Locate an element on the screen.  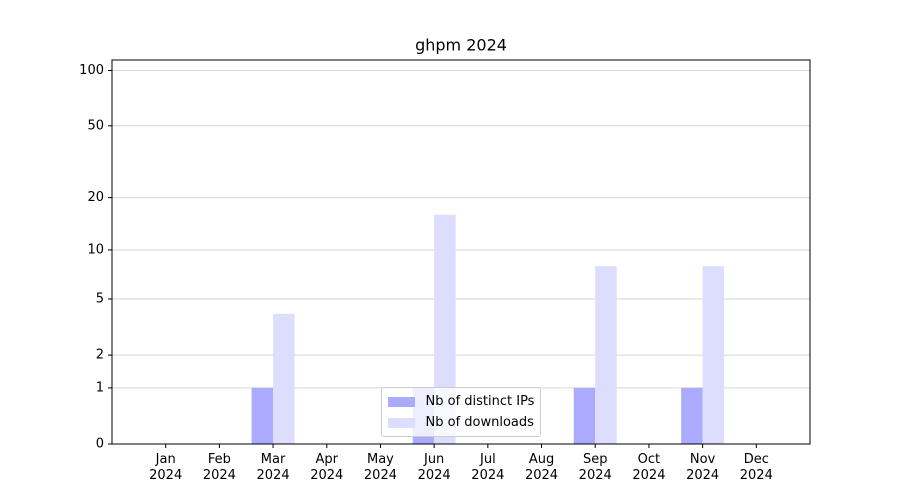
y-tick-label: 50 is located at coordinates (95, 125).